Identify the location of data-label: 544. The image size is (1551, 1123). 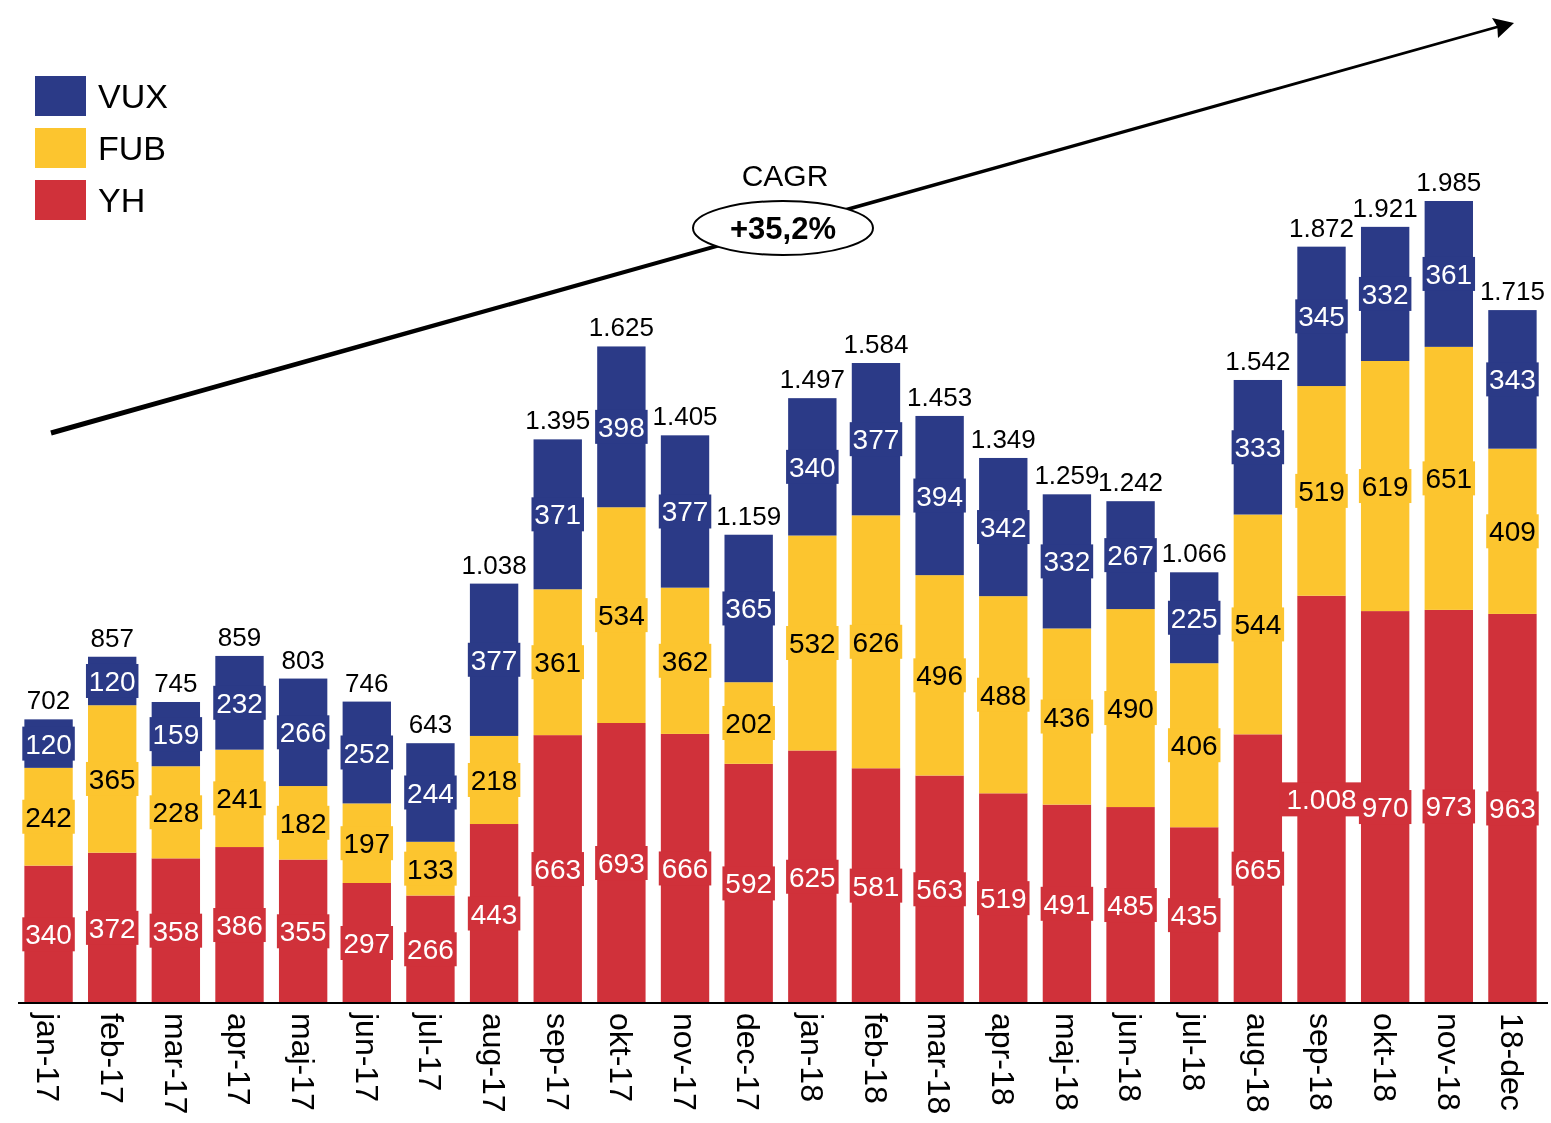
(1258, 625).